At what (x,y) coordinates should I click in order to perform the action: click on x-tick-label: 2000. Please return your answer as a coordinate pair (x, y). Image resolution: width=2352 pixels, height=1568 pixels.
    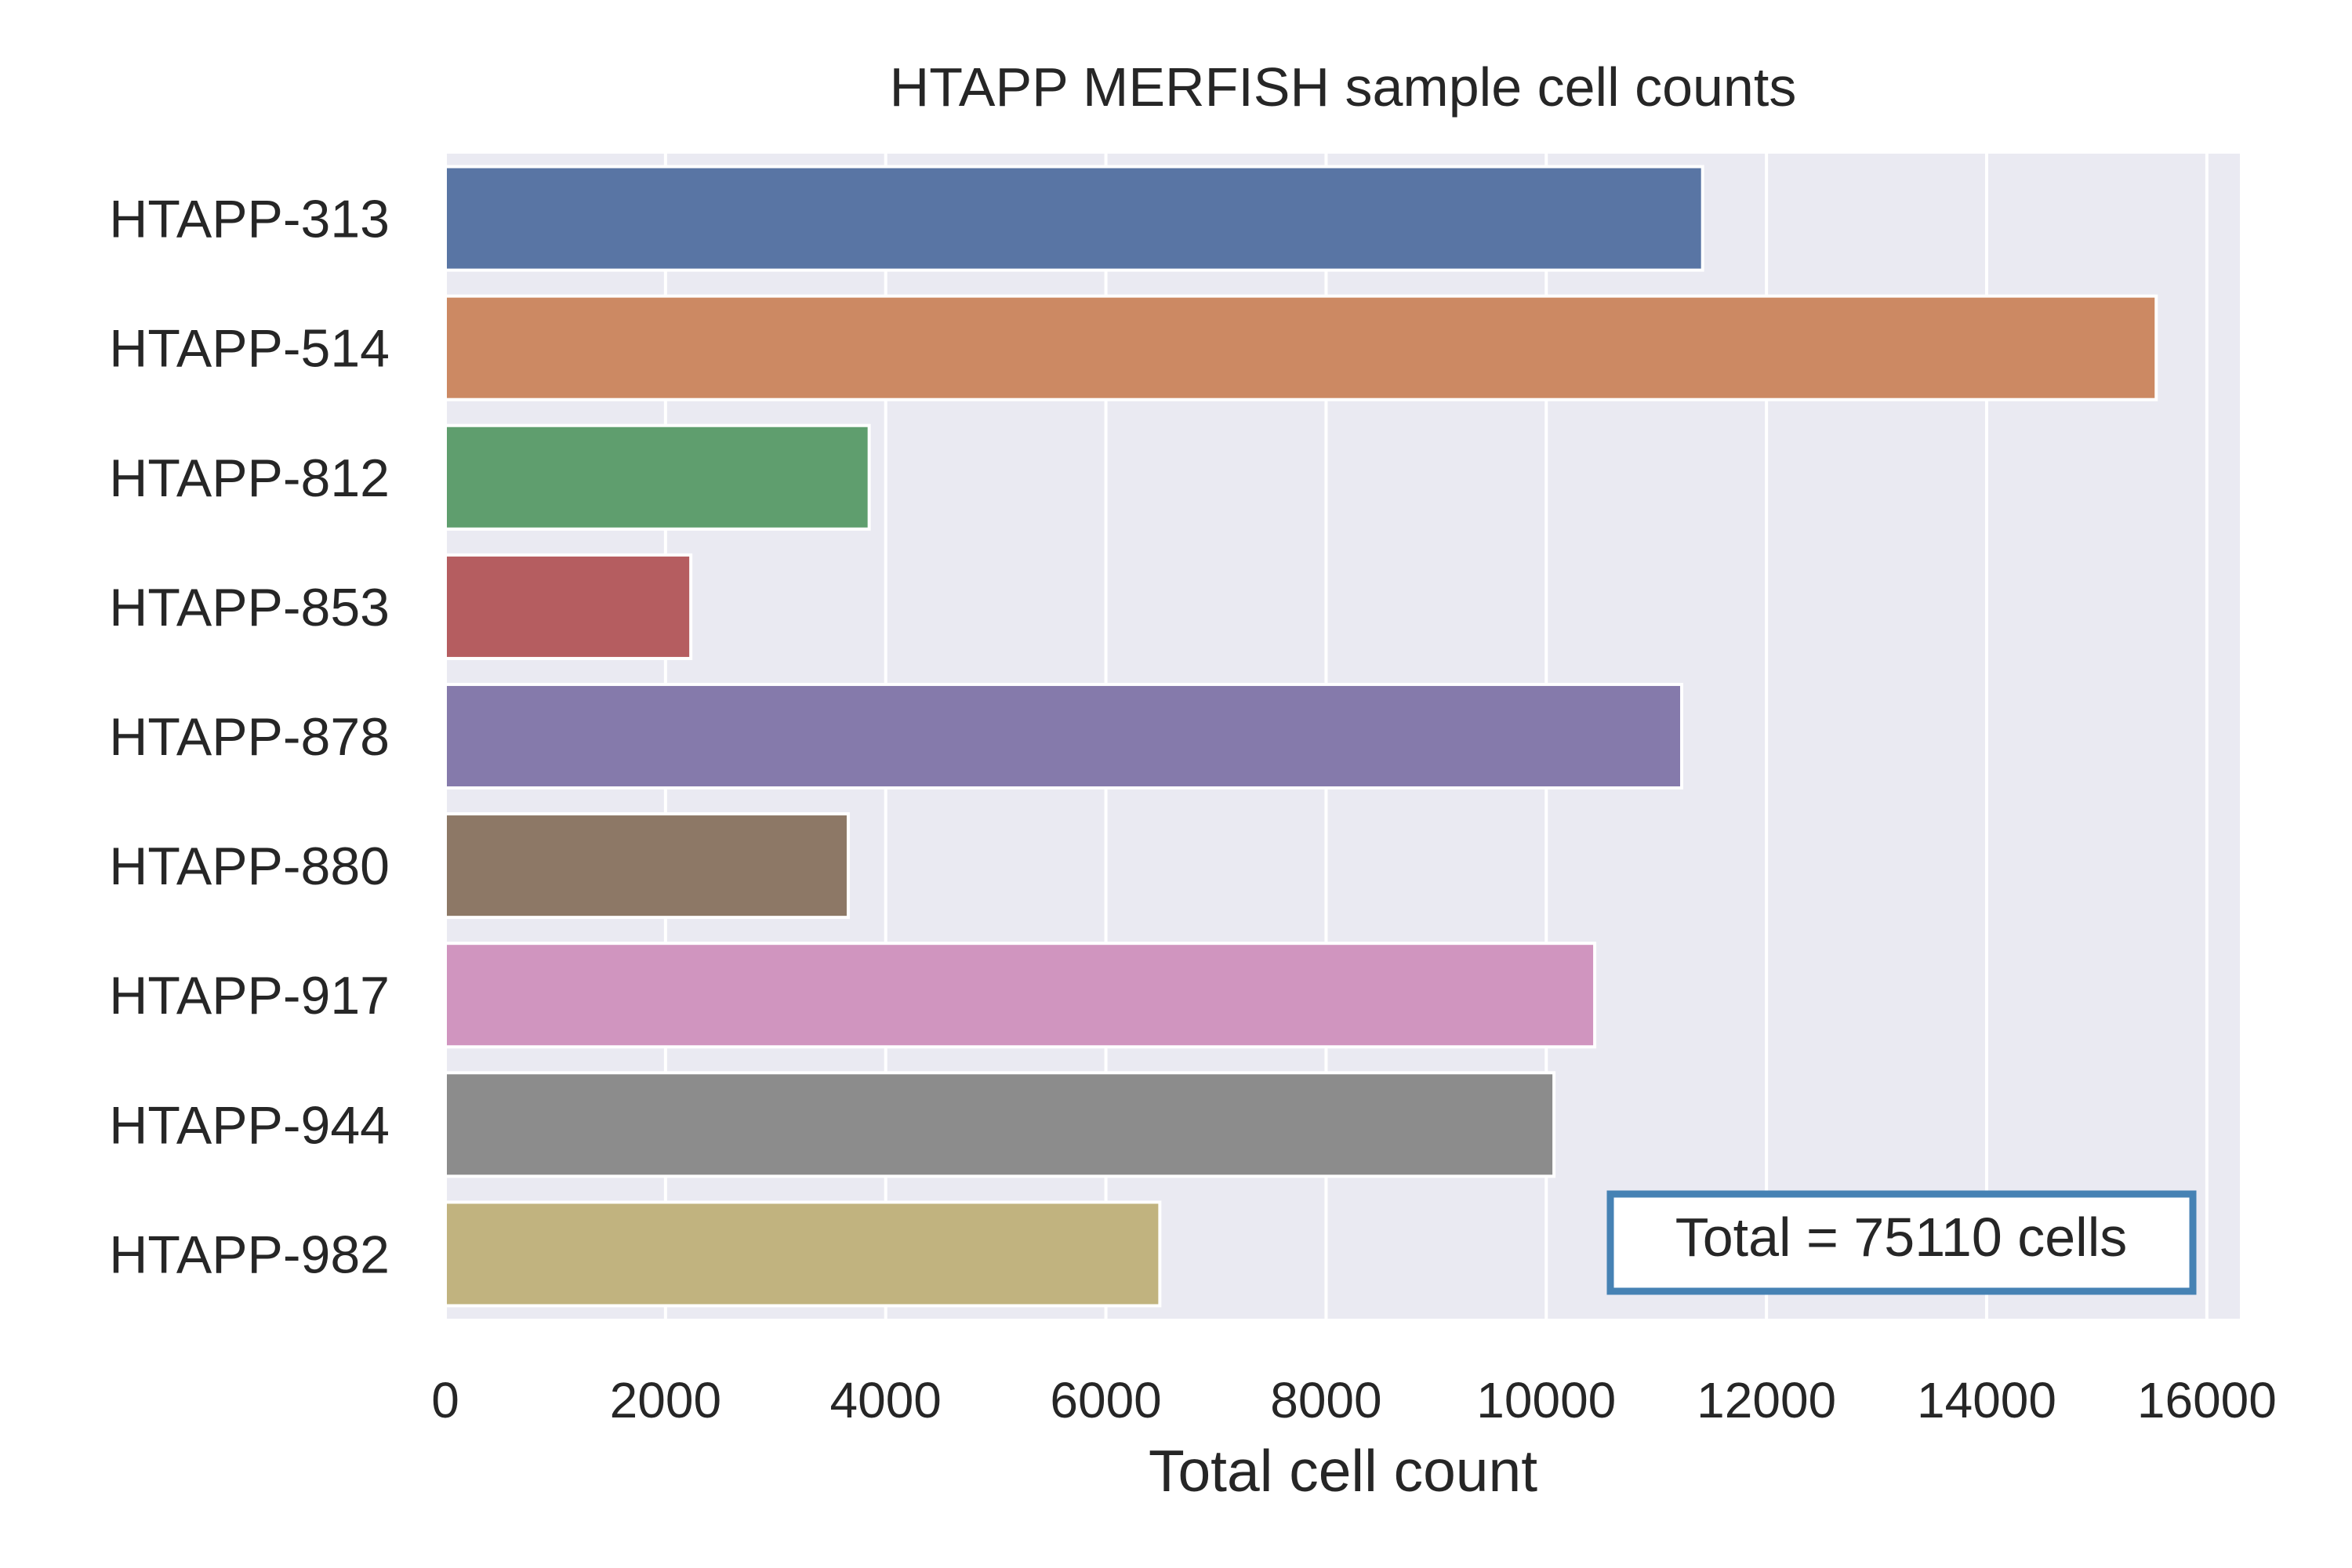
    Looking at the image, I should click on (665, 1400).